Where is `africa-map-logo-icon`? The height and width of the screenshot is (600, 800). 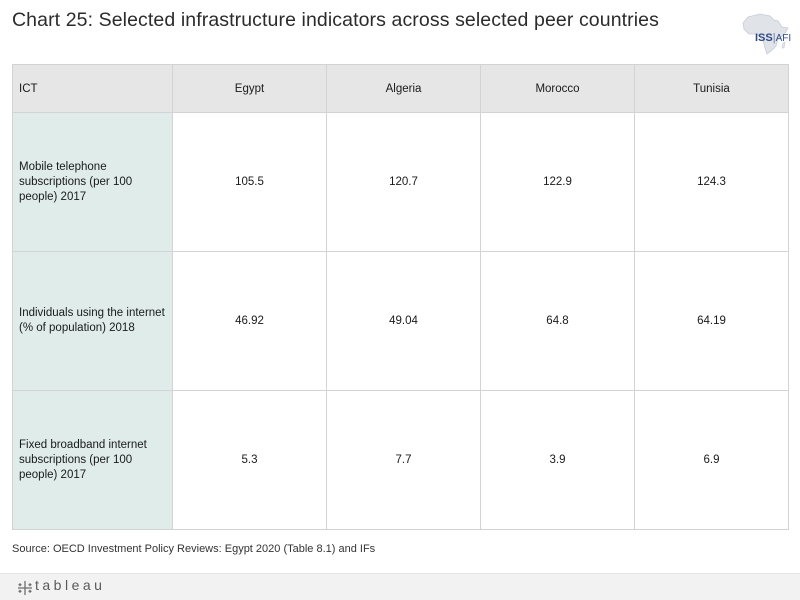 africa-map-logo-icon is located at coordinates (765, 34).